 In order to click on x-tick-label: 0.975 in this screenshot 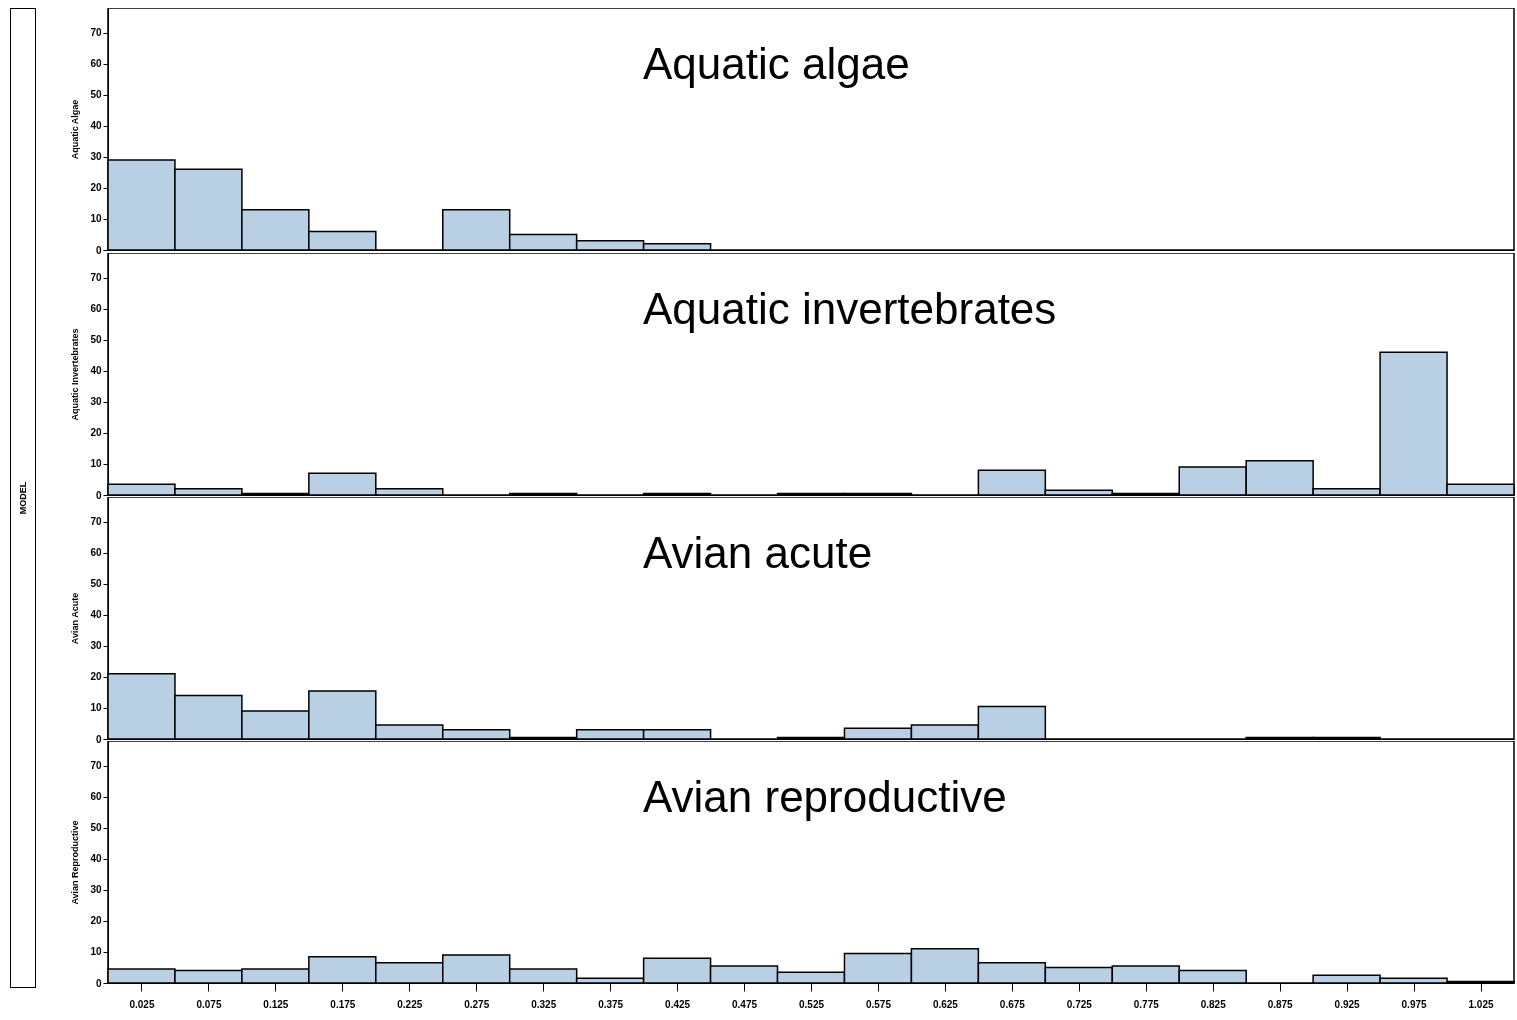, I will do `click(1414, 1004)`.